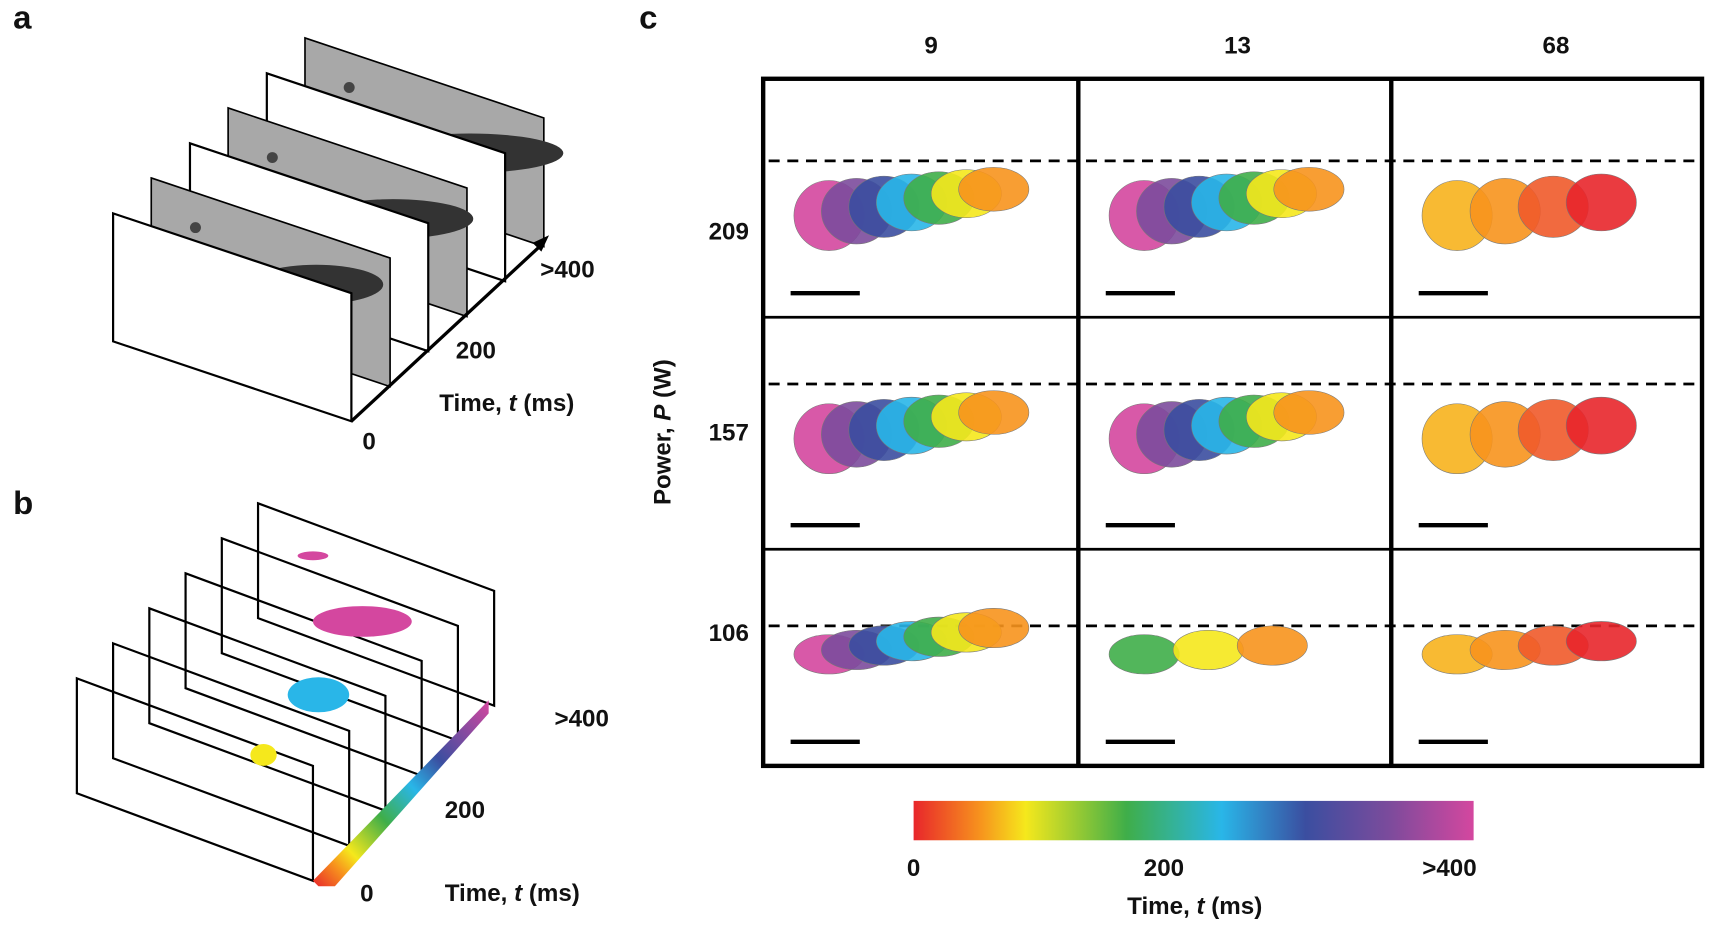 Image resolution: width=1713 pixels, height=930 pixels. Describe the element at coordinates (22, 17) in the screenshot. I see `panel-label: a` at that location.